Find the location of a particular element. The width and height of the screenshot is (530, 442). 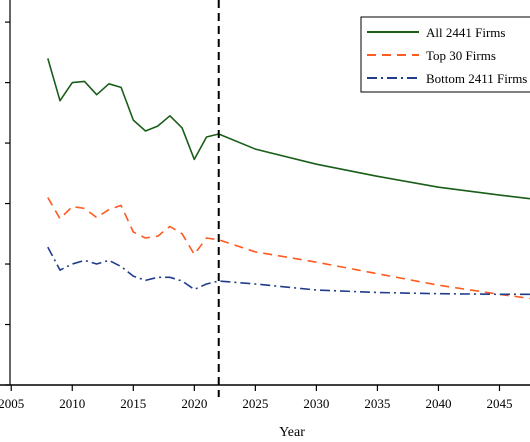

x-tick-label: 2040 is located at coordinates (438, 403).